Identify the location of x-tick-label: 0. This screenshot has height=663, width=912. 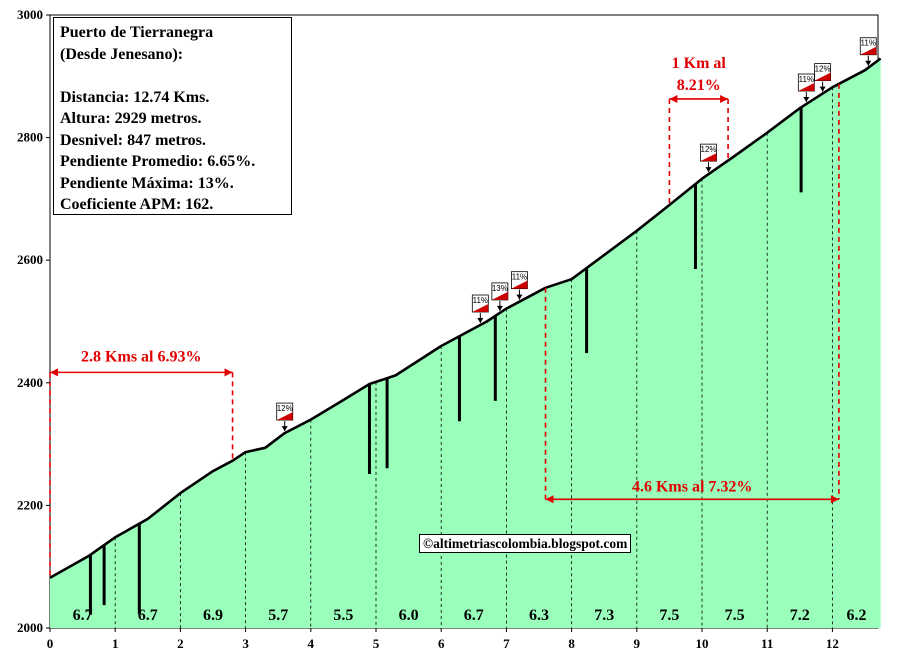
(50, 643).